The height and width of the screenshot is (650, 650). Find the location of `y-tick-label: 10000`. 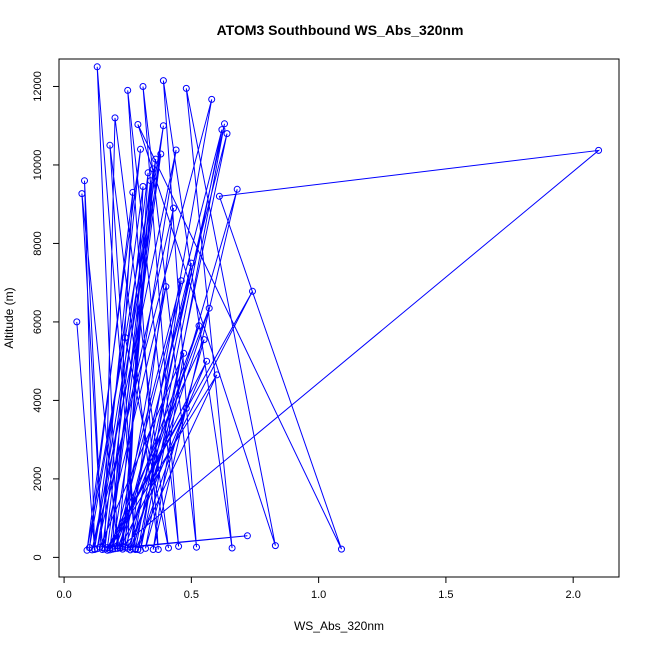

y-tick-label: 10000 is located at coordinates (38, 165).